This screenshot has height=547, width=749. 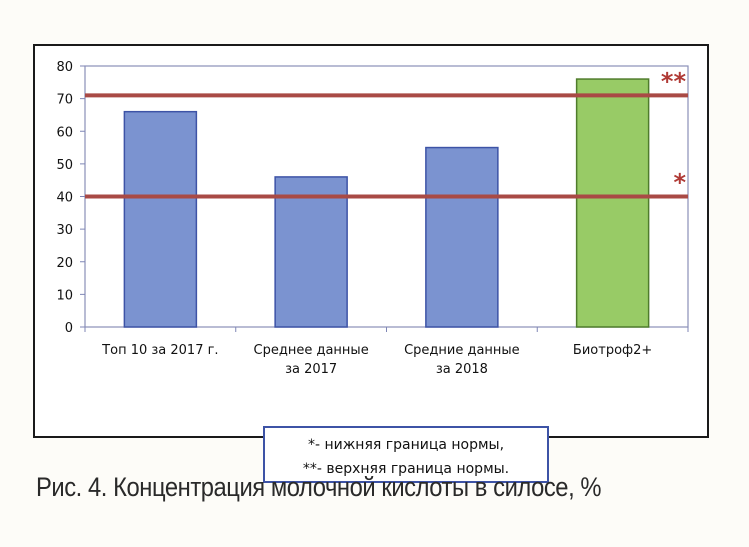 What do you see at coordinates (311, 369) in the screenshot?
I see `x-category-label: за 2017` at bounding box center [311, 369].